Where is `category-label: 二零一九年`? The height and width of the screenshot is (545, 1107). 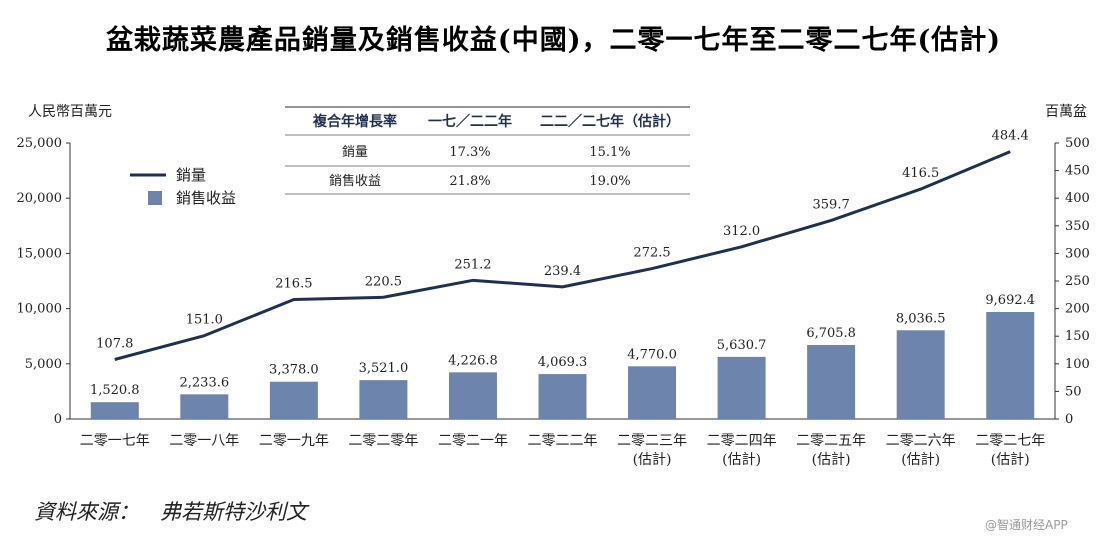
category-label: 二零一九年 is located at coordinates (294, 441).